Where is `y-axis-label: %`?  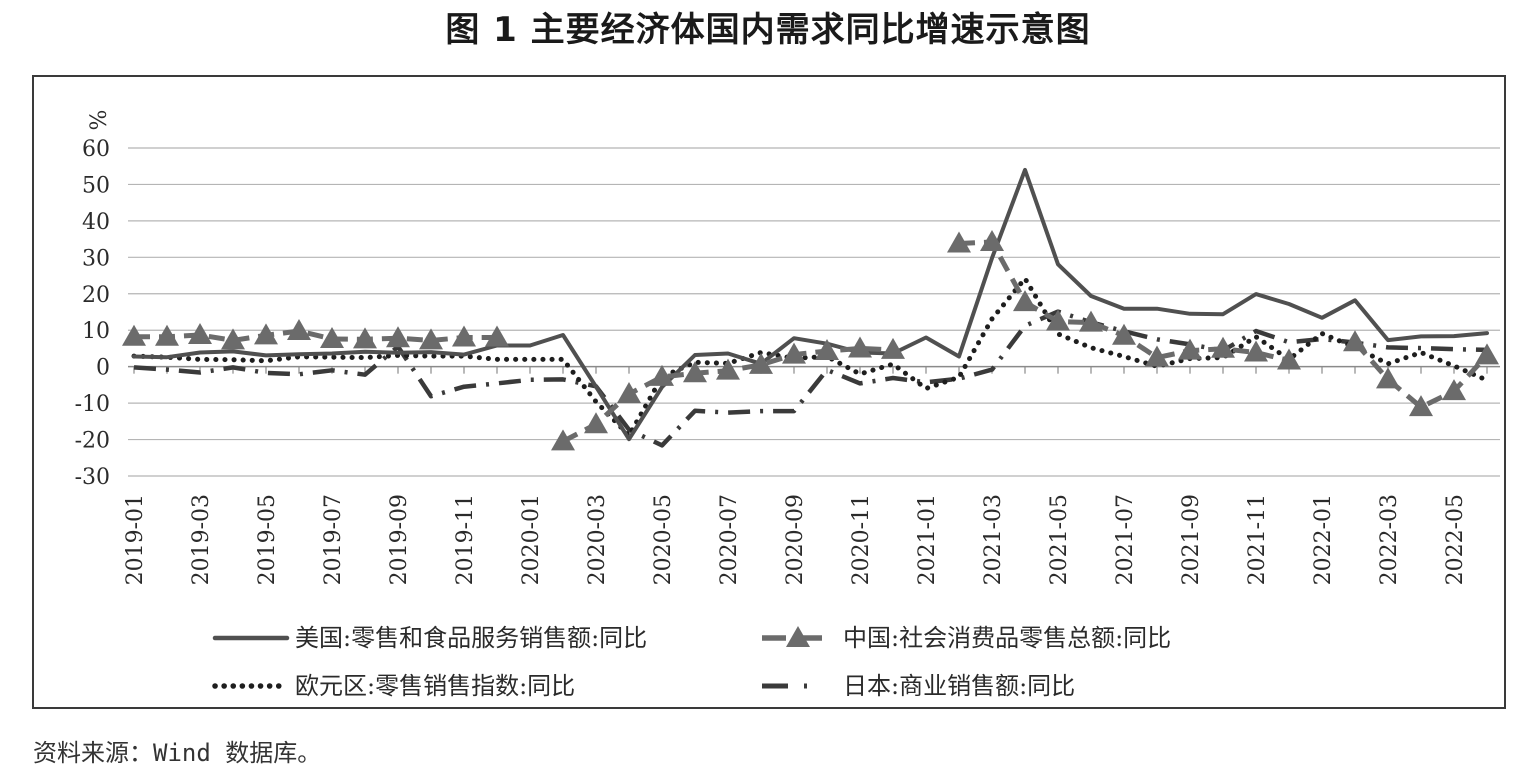
y-axis-label: % is located at coordinates (99, 120).